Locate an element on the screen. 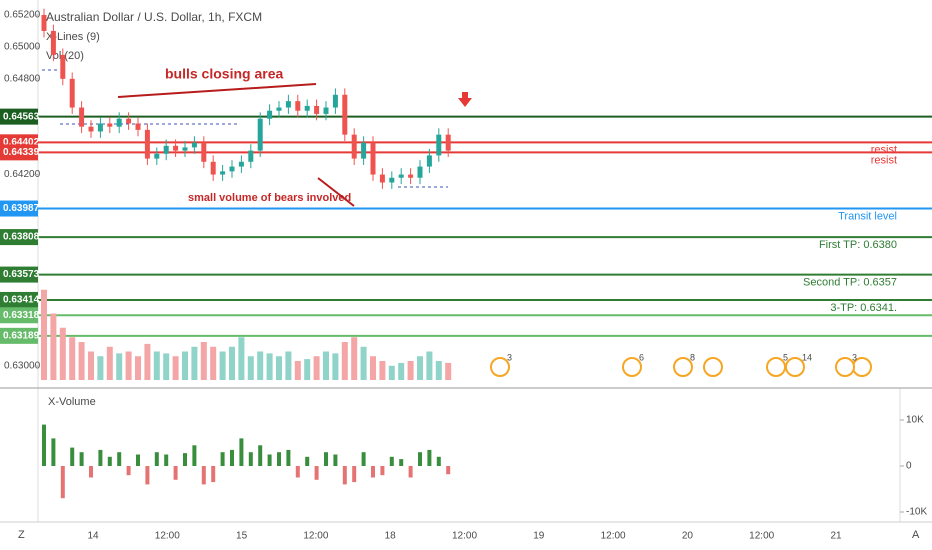  price-label: 0.63189 is located at coordinates (21, 335).